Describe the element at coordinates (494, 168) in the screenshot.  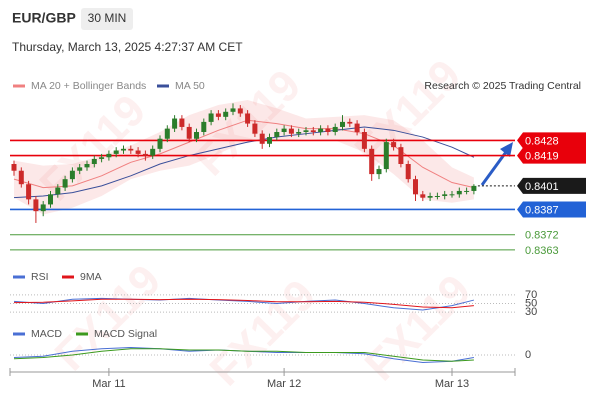
I see `trend-arrow` at that location.